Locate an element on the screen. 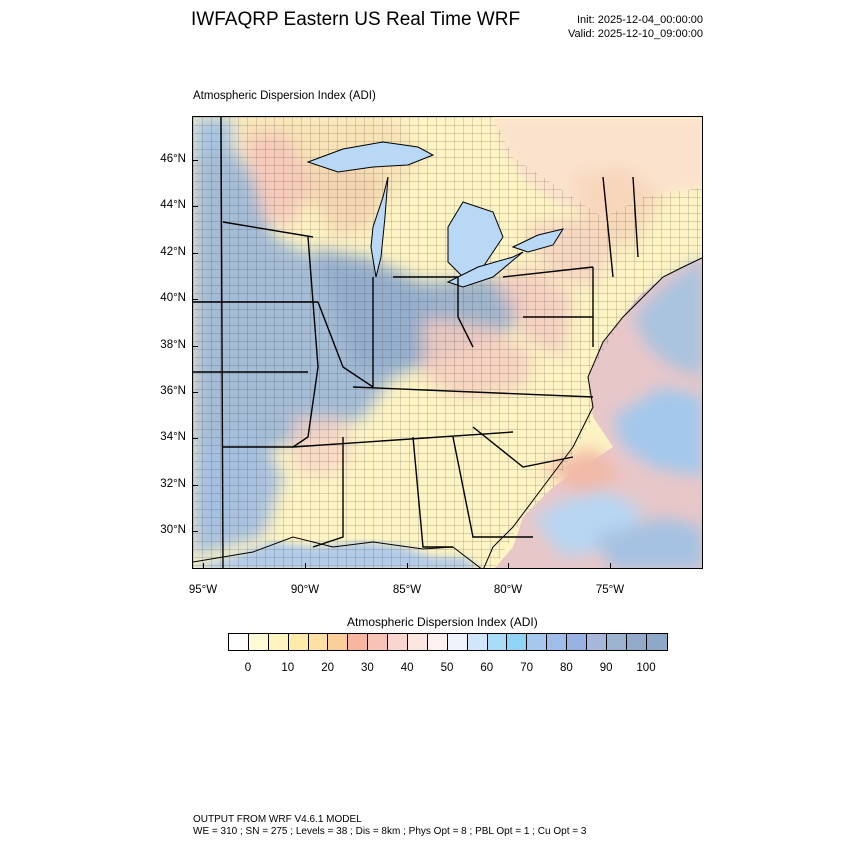 The height and width of the screenshot is (850, 850). valid-time: Valid: 2025-12-10_09:00:00 is located at coordinates (635, 34).